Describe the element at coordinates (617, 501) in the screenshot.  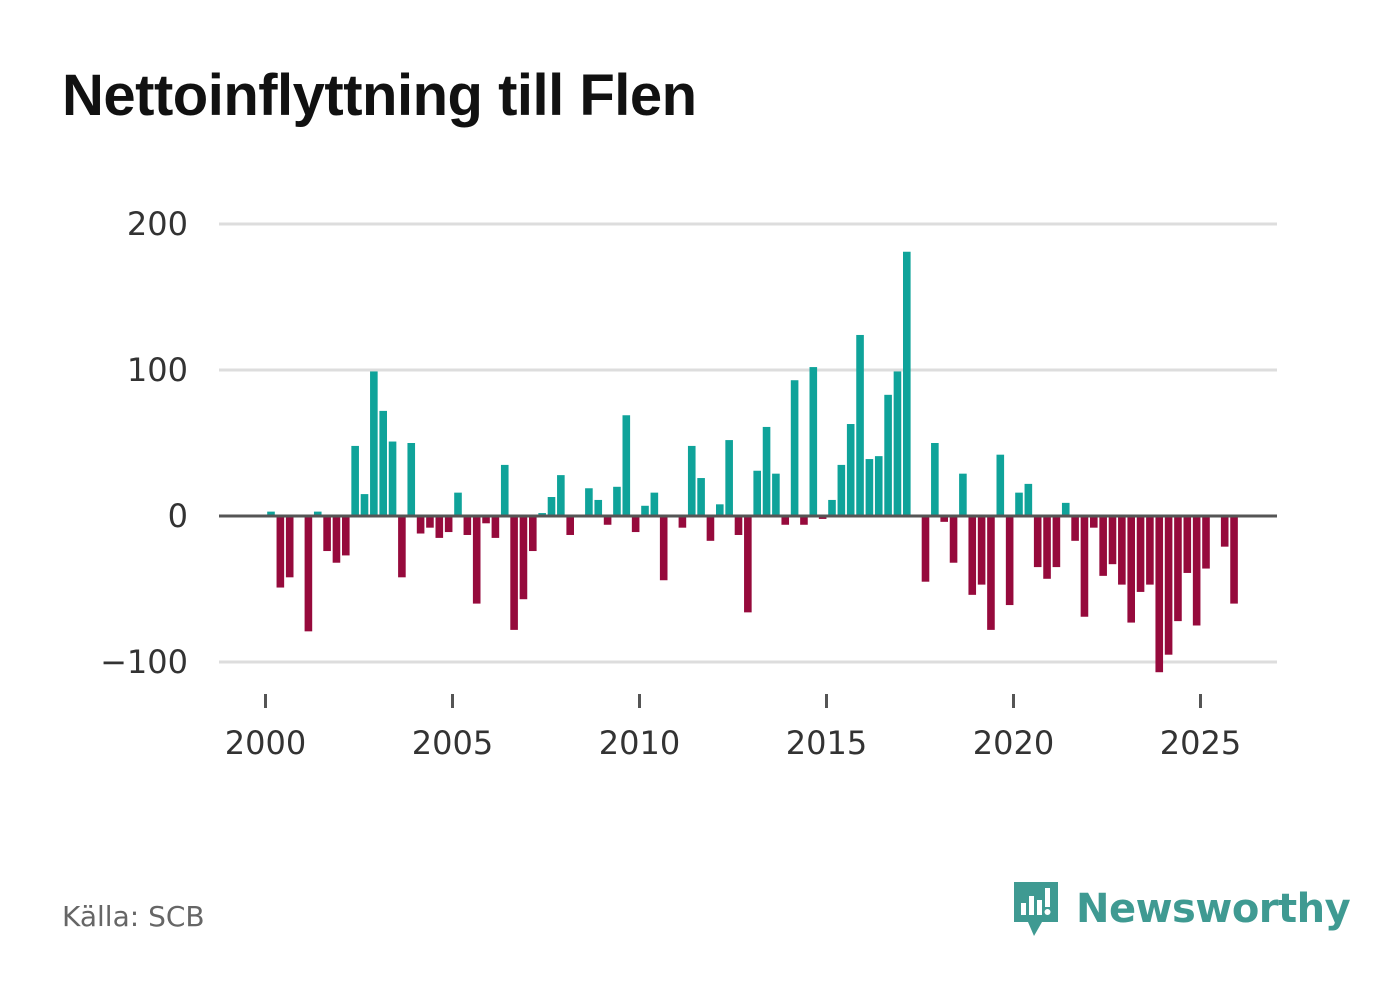
I see `bar-2009-q2` at that location.